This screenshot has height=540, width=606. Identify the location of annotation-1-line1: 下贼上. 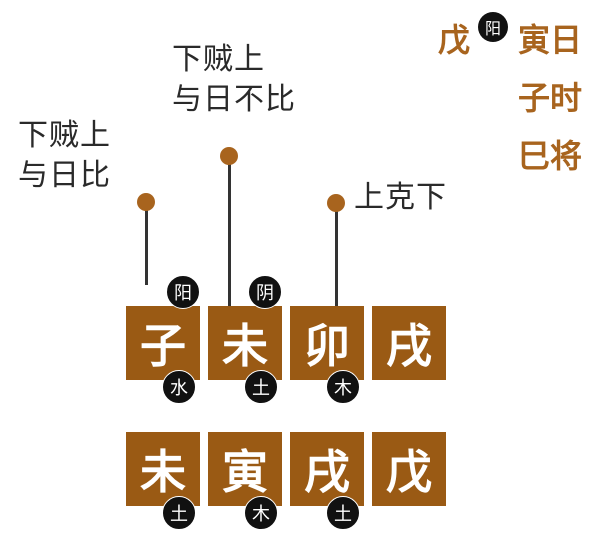
(64, 135).